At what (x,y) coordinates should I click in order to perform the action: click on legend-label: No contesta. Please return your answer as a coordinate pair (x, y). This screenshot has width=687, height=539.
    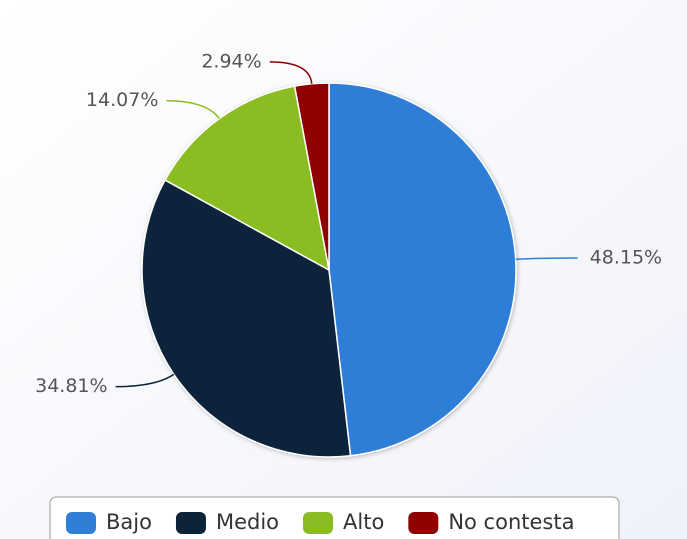
    Looking at the image, I should click on (511, 522).